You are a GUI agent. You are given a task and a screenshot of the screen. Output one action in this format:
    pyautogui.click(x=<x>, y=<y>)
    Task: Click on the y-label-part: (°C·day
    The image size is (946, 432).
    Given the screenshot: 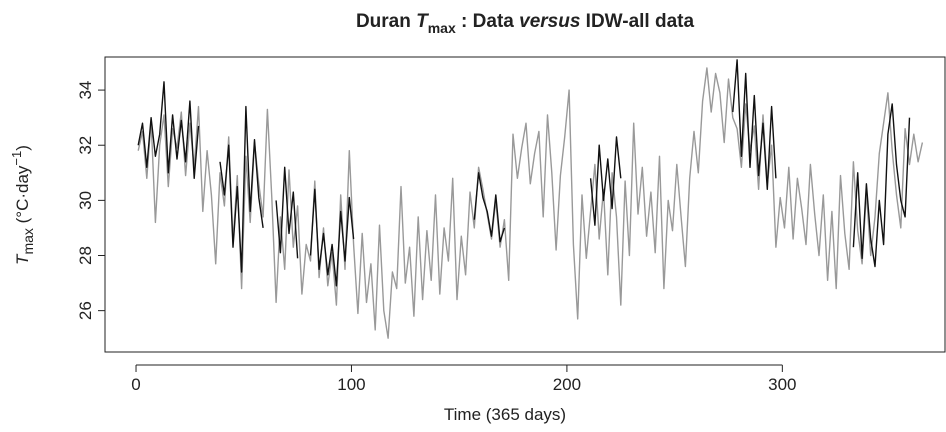 What is the action you would take?
    pyautogui.click(x=22, y=196)
    